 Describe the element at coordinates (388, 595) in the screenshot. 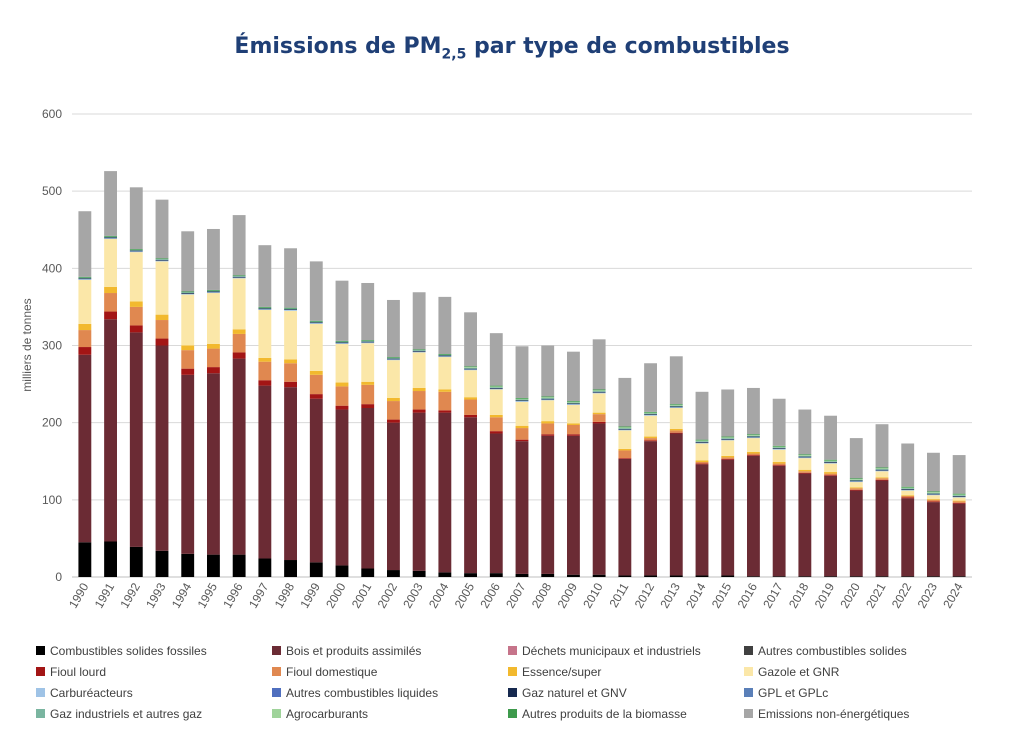

I see `x-tick-label: 2002` at that location.